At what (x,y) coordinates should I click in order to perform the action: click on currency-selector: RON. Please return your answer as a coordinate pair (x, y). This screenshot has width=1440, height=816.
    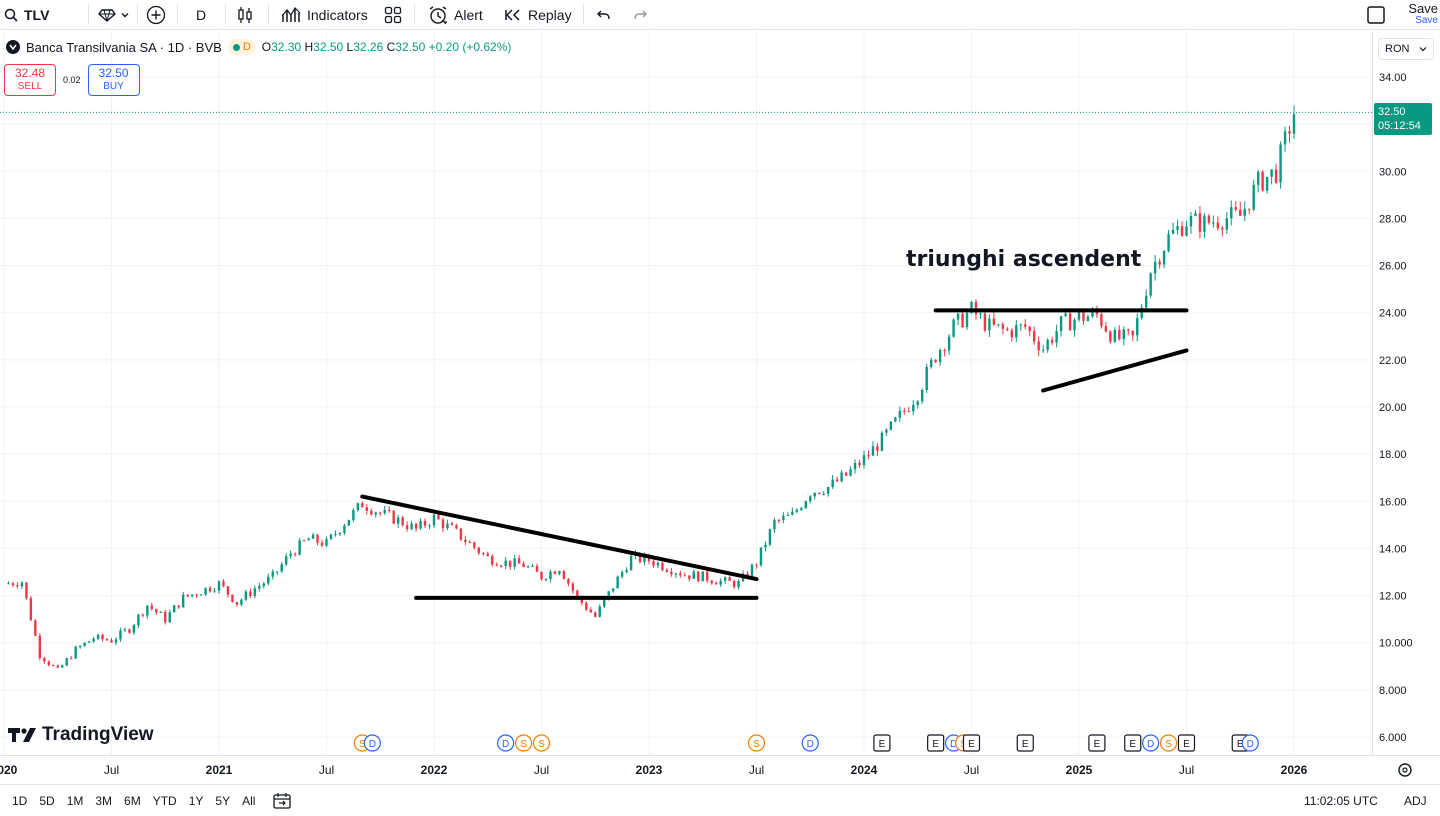
    Looking at the image, I should click on (1406, 49).